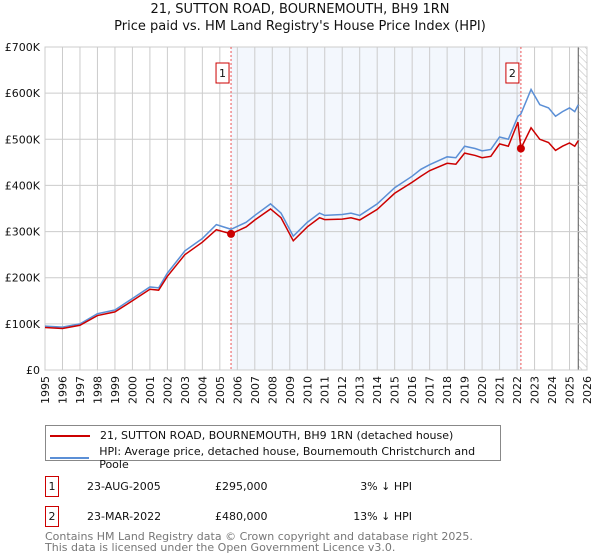 The height and width of the screenshot is (560, 600). I want to click on x-tick-label: 1997, so click(80, 390).